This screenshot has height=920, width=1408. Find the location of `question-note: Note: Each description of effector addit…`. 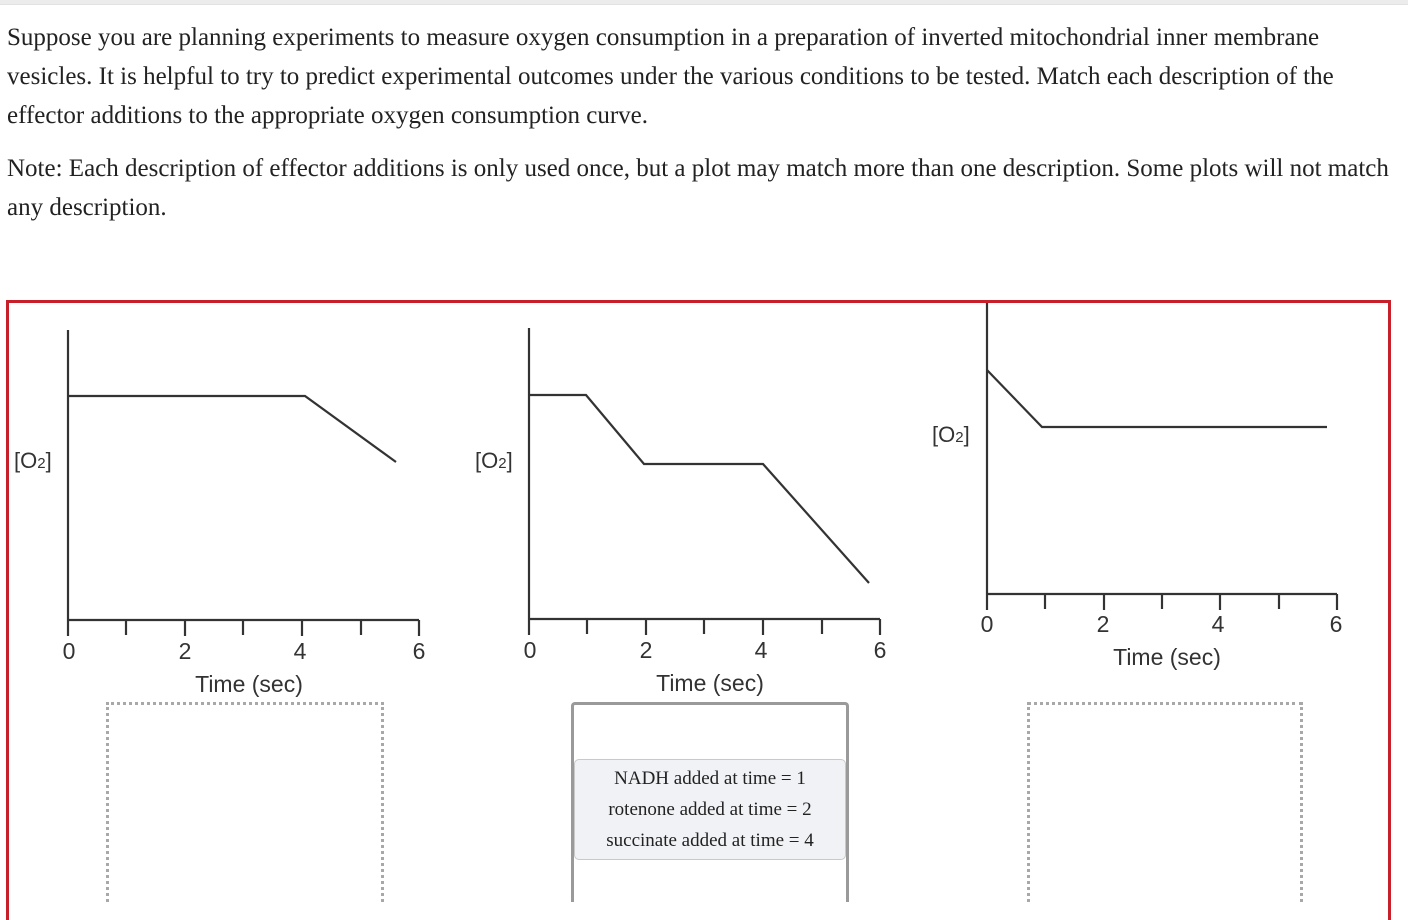

question-note: Note: Each description of effector addit… is located at coordinates (698, 188).